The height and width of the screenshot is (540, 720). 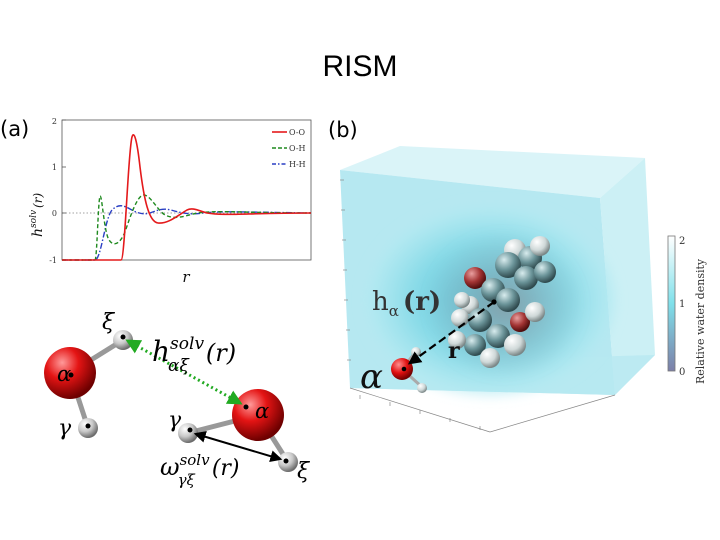 I want to click on water-hydrogen, so click(x=422, y=388).